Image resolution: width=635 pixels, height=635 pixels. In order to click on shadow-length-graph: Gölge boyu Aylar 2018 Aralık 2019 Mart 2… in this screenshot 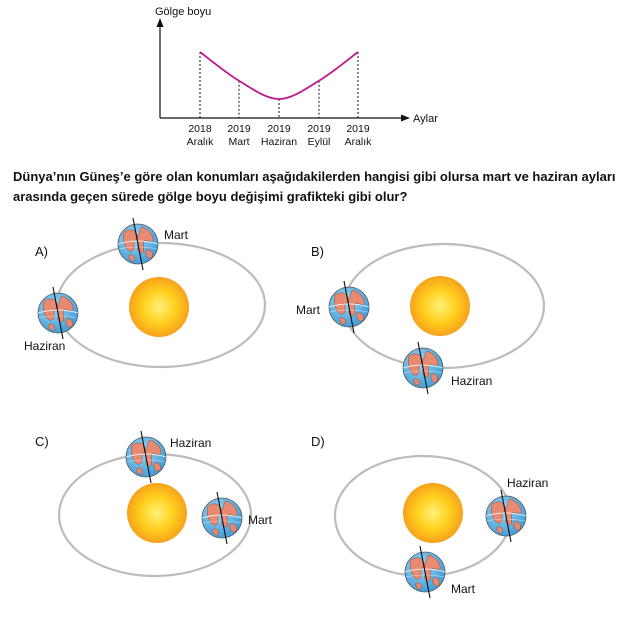, I will do `click(296, 77)`.